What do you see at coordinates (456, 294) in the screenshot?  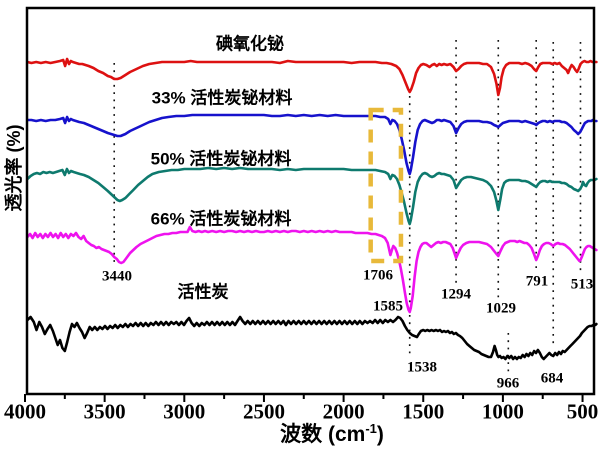 I see `peak-label-1294: 1294` at bounding box center [456, 294].